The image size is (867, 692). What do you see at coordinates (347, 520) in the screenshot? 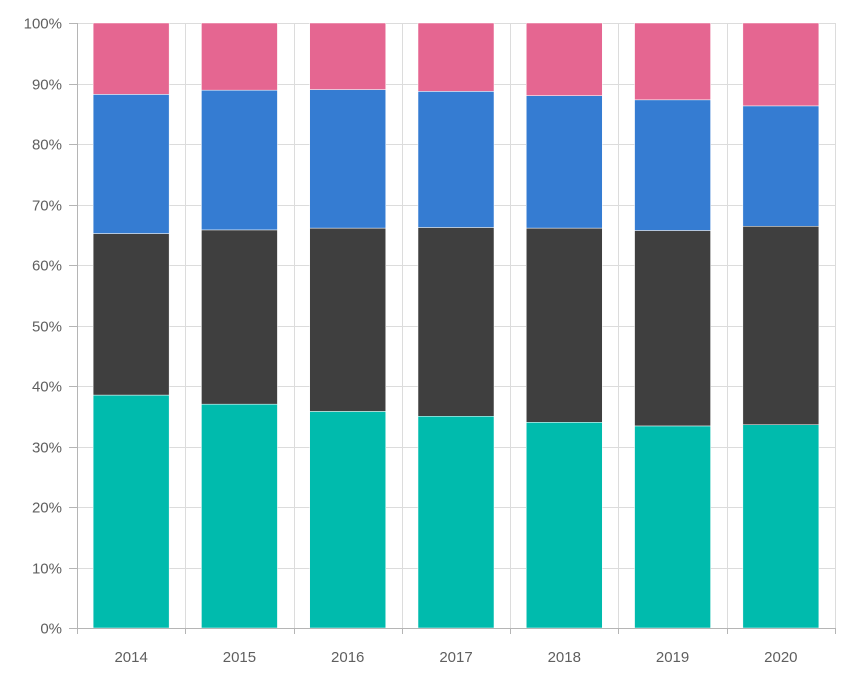
I see `bar-segment-2016-s1` at bounding box center [347, 520].